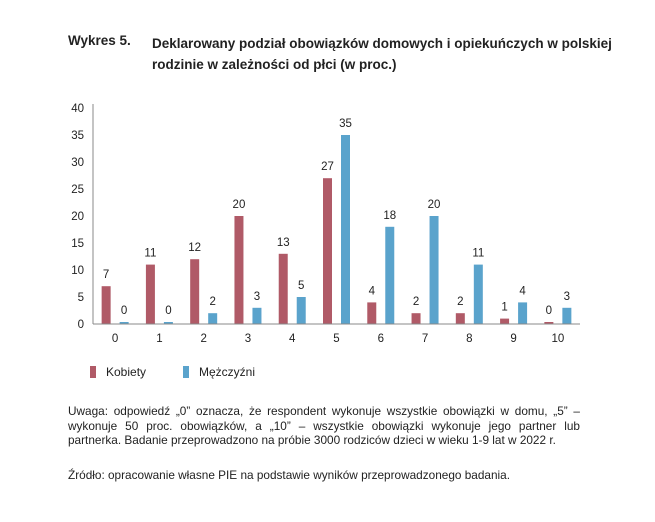  I want to click on y-axis: 0 5 10 15 20 25 30 35 40, so click(82, 217).